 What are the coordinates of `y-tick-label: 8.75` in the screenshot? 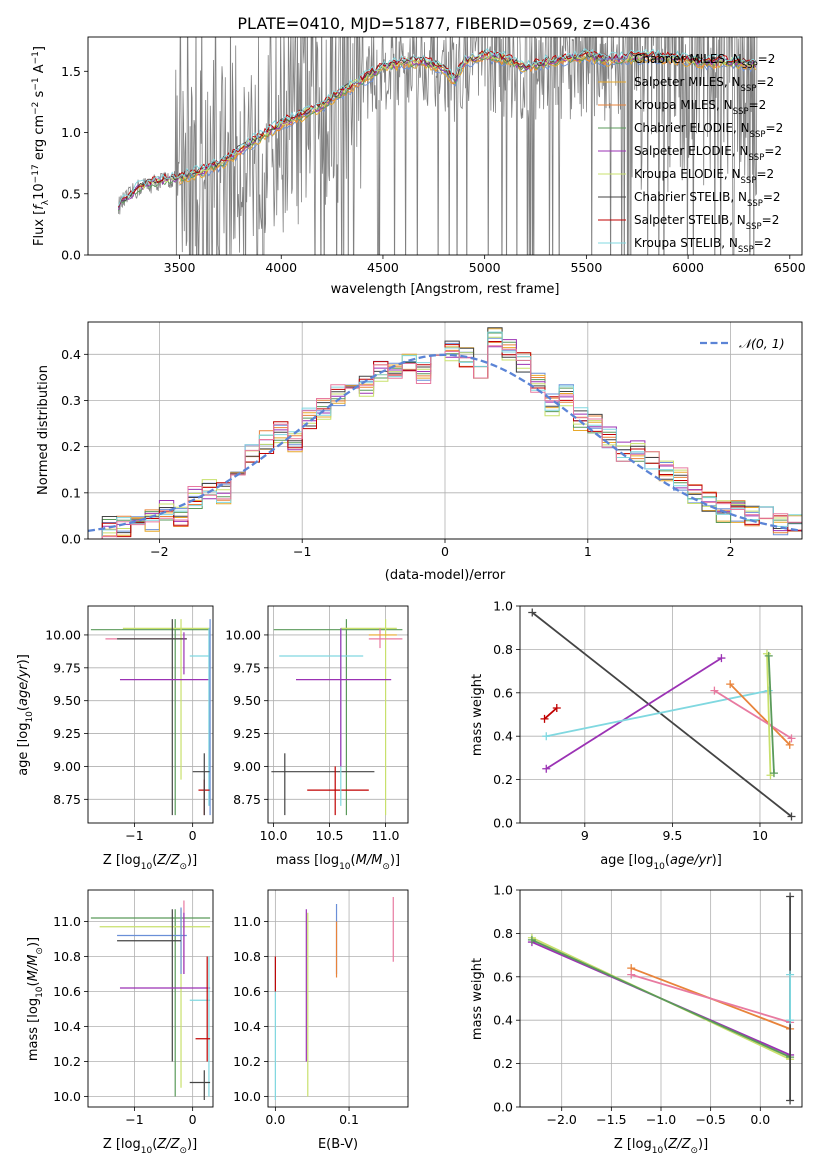 It's located at (67, 799).